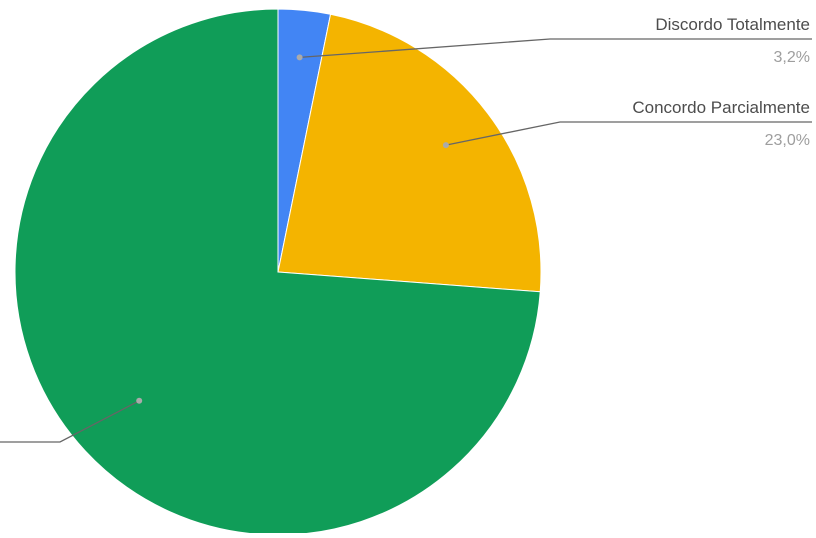 The image size is (816, 538). What do you see at coordinates (721, 107) in the screenshot?
I see `slice-label: Concordo Parcialmente` at bounding box center [721, 107].